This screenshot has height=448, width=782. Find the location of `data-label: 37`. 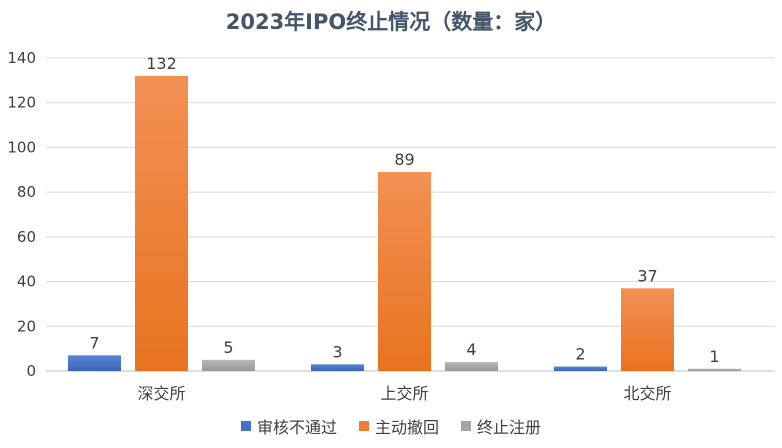

data-label: 37 is located at coordinates (647, 275).